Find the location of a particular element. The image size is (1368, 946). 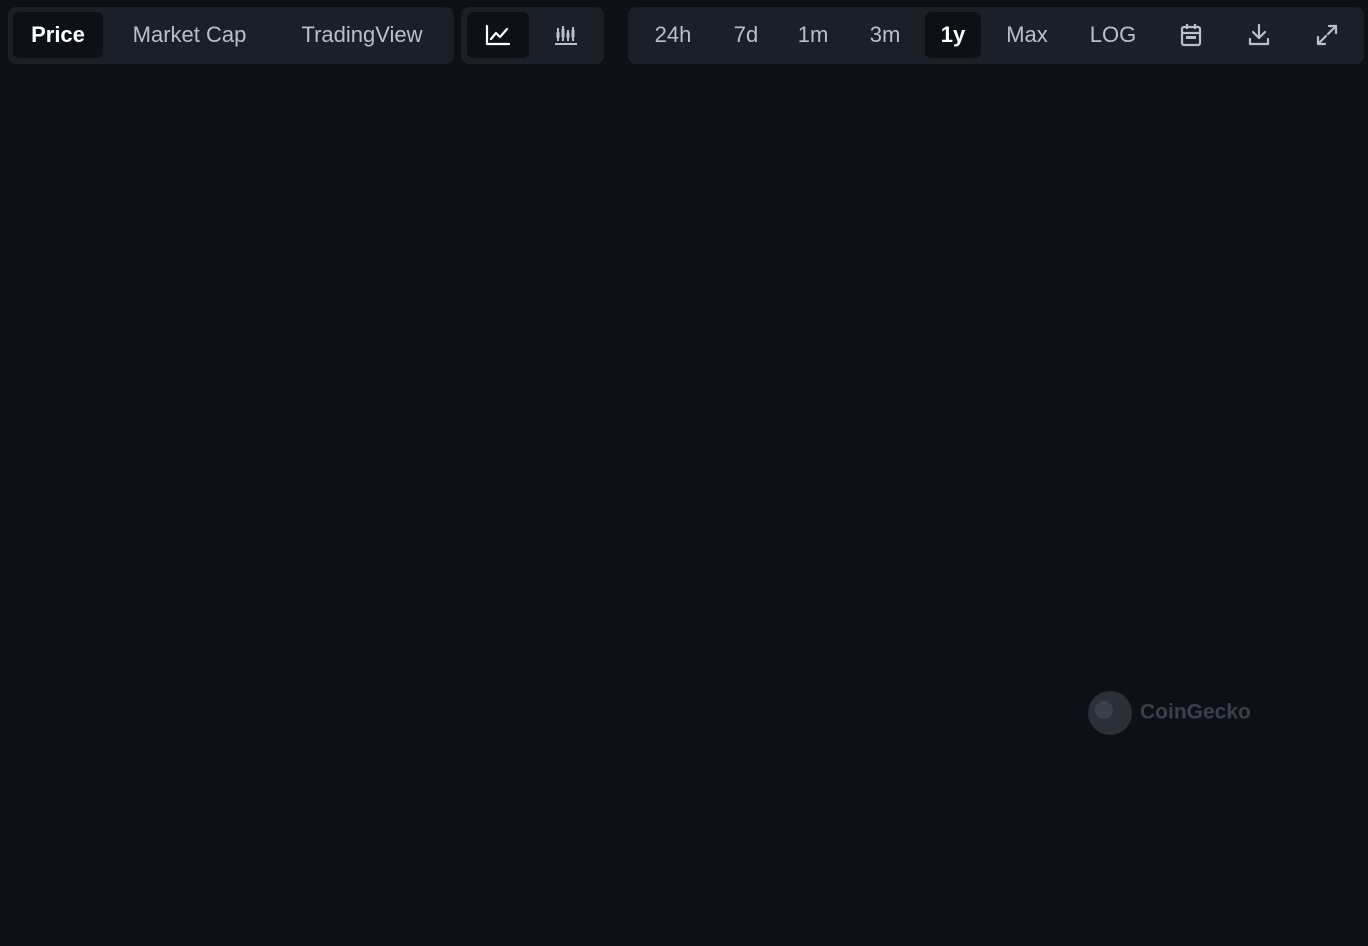

view-tab: Market Cap is located at coordinates (189, 34).